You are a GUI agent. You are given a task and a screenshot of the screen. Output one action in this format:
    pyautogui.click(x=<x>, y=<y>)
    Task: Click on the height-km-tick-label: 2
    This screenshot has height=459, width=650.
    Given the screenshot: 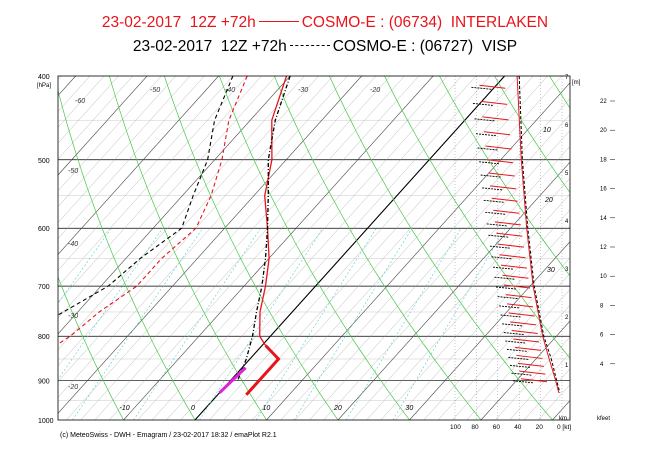 What is the action you would take?
    pyautogui.click(x=567, y=318)
    